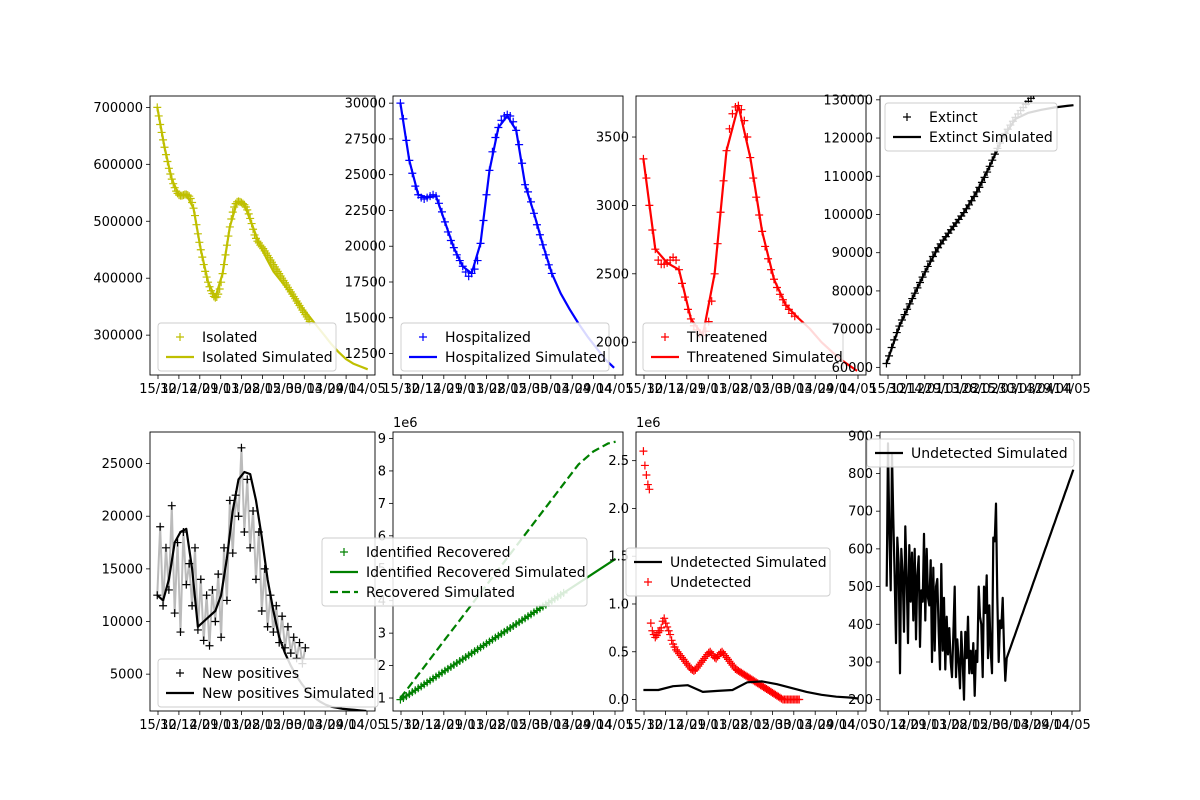 The image size is (1200, 800). What do you see at coordinates (612, 274) in the screenshot?
I see `y-tick-label: 2500` at bounding box center [612, 274].